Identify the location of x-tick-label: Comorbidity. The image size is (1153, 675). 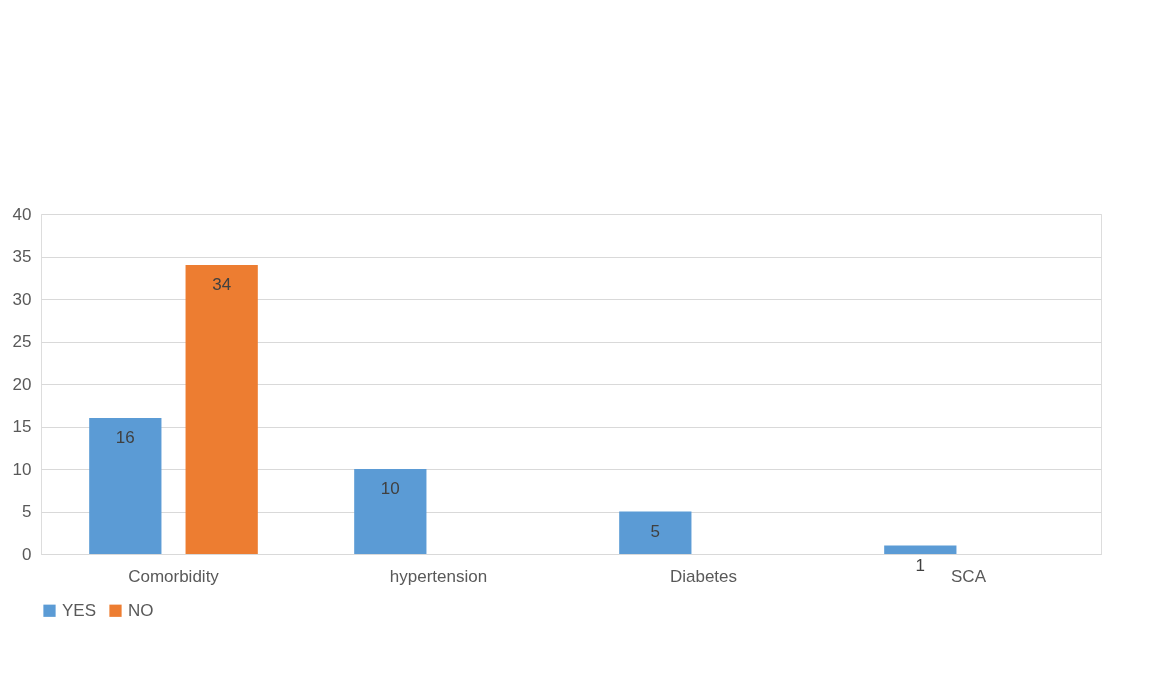
(174, 576).